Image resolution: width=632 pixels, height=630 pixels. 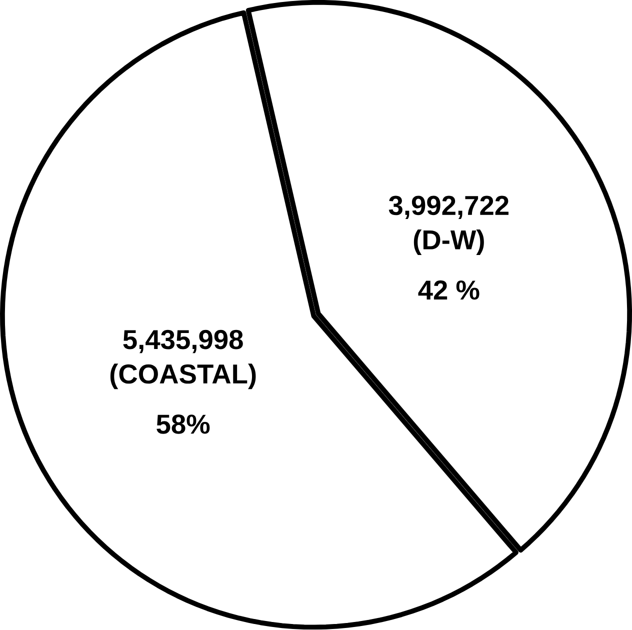 I want to click on slice-label: (COASTAL), so click(x=183, y=377).